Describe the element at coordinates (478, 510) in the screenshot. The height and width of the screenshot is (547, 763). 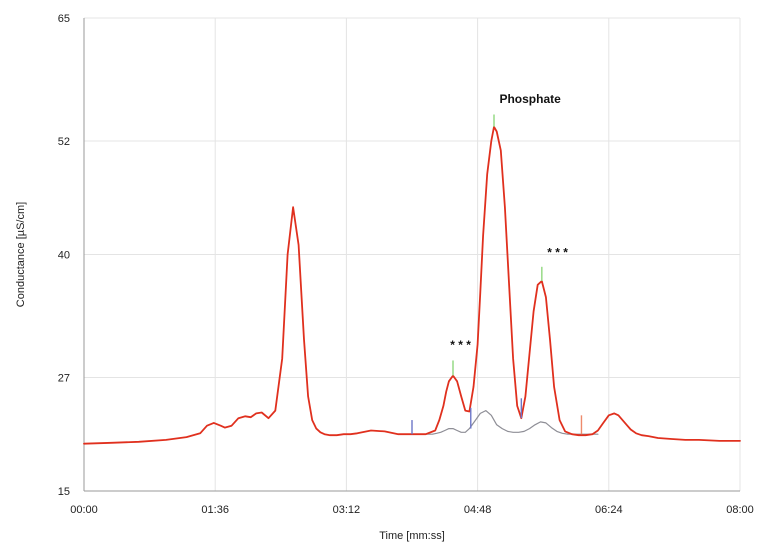
I see `x-tick-label: 04:48` at that location.